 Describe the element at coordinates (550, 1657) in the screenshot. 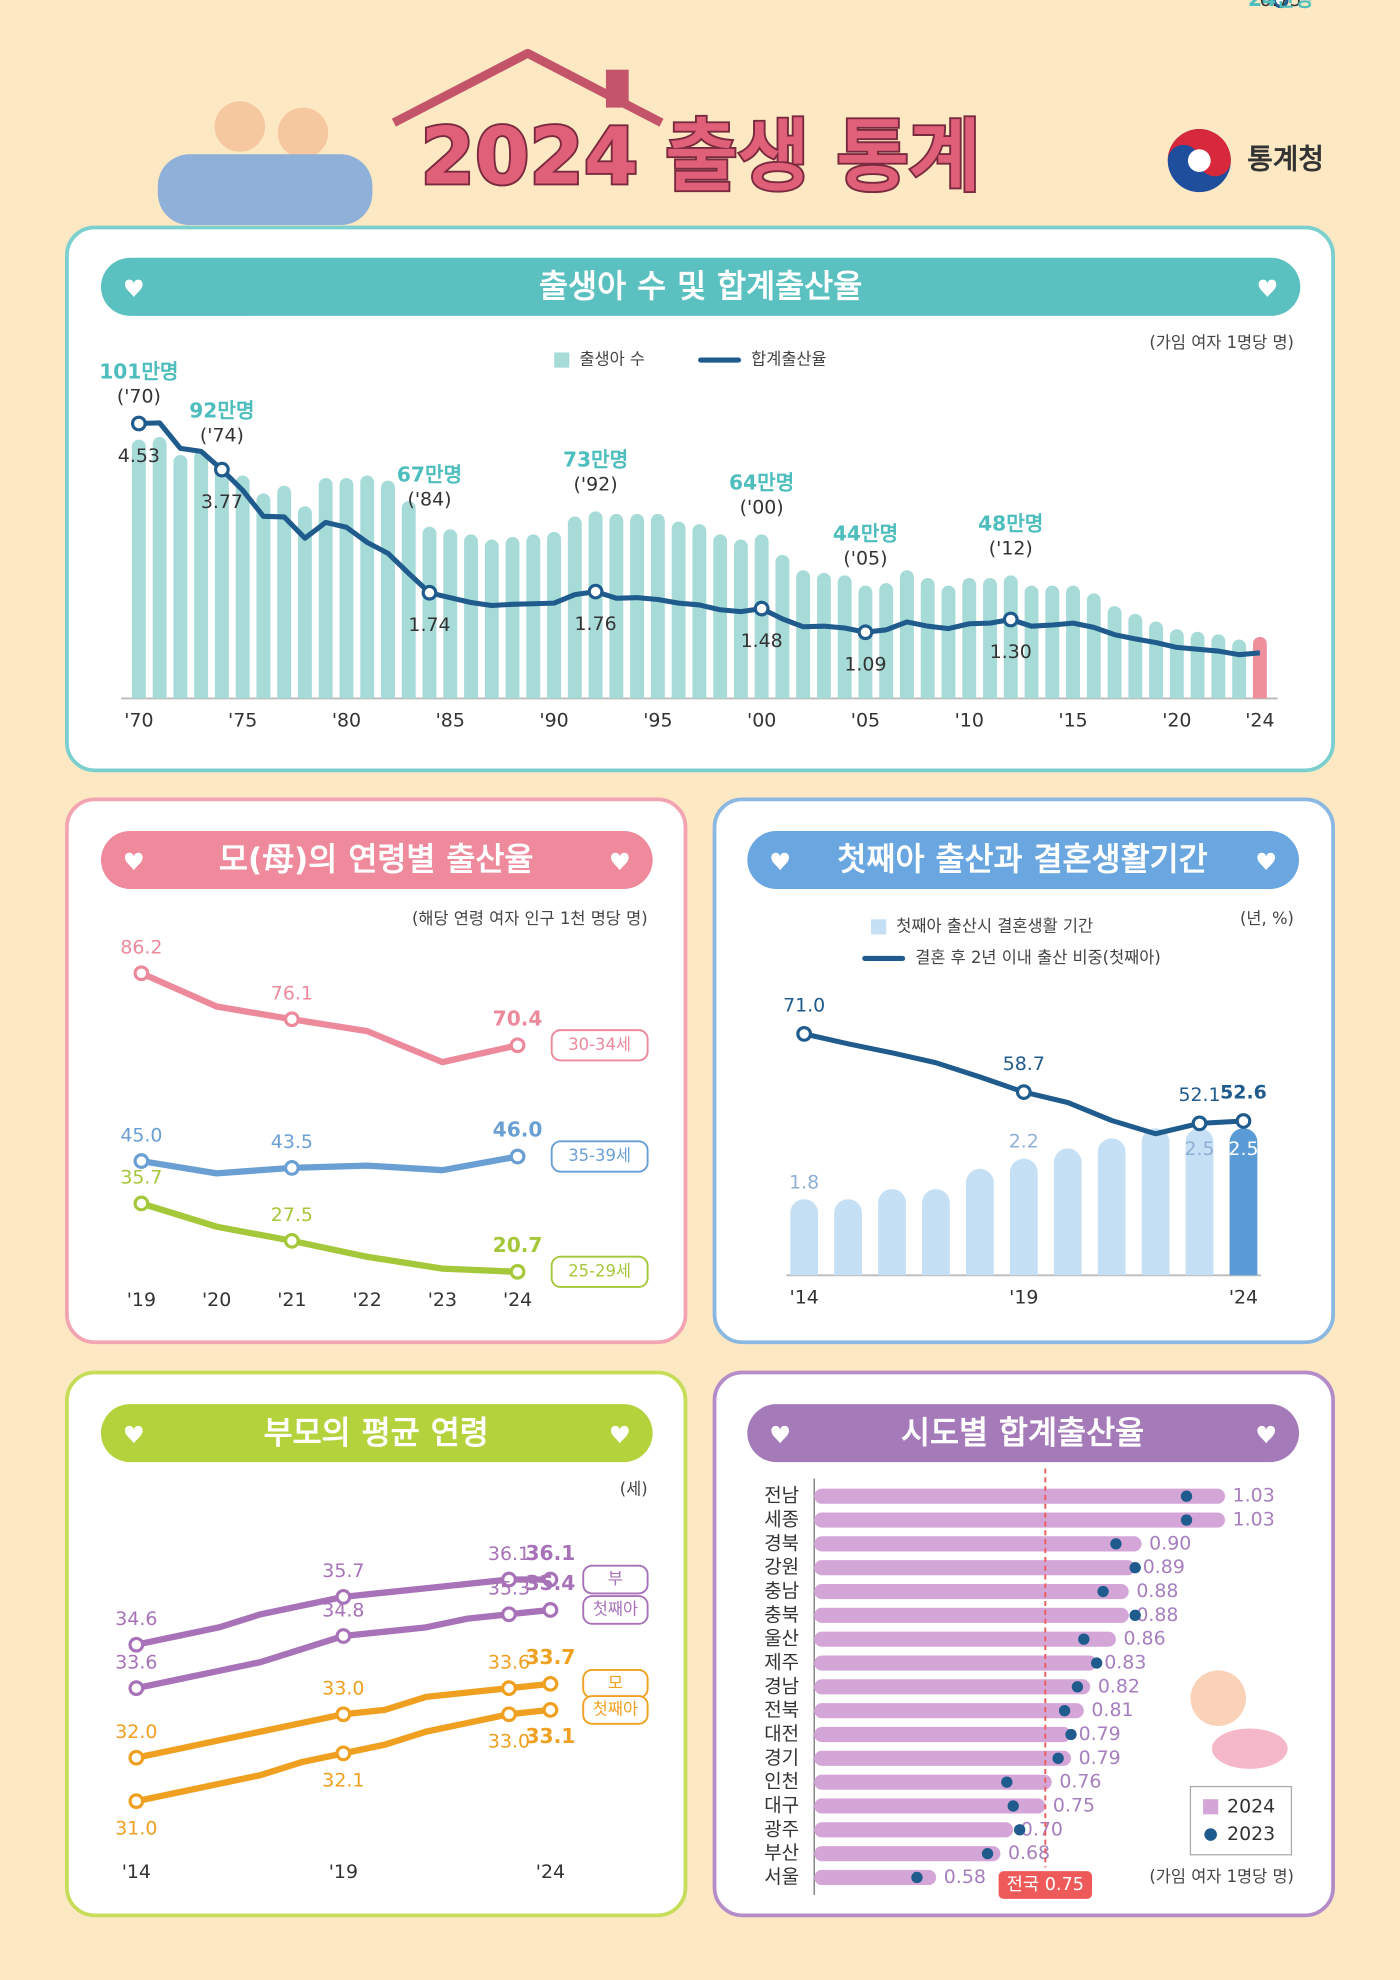

I see `value-label: 33.7` at that location.